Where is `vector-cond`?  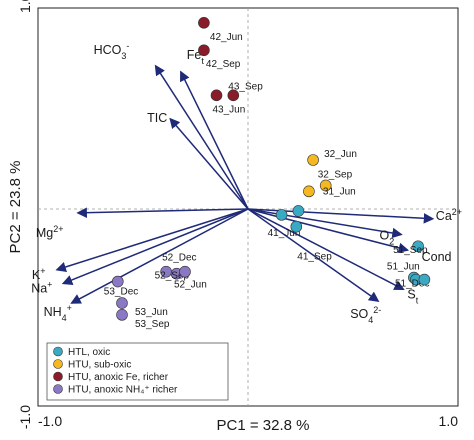 vector-cond is located at coordinates (328, 230).